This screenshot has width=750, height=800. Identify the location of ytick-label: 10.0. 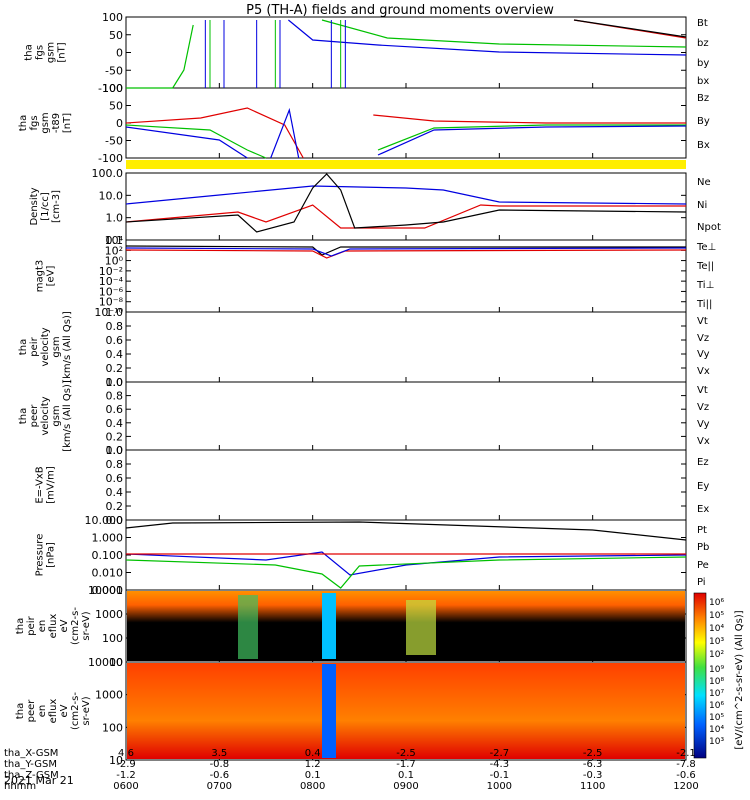
(111, 195).